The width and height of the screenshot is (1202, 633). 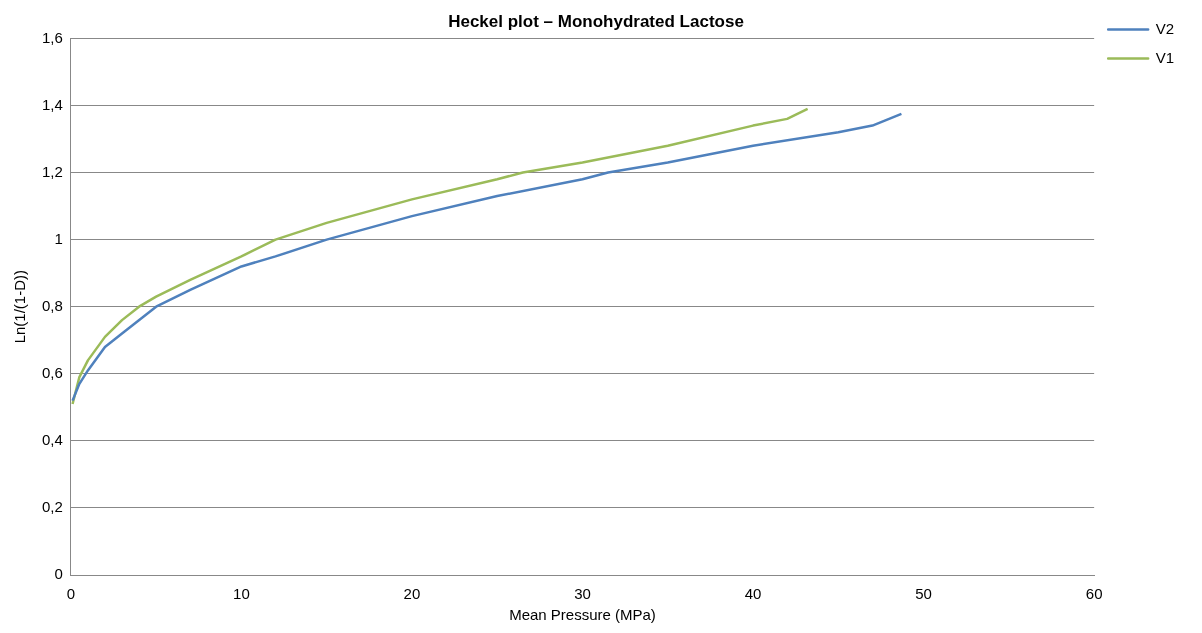 What do you see at coordinates (582, 594) in the screenshot?
I see `x-tick-label: 30` at bounding box center [582, 594].